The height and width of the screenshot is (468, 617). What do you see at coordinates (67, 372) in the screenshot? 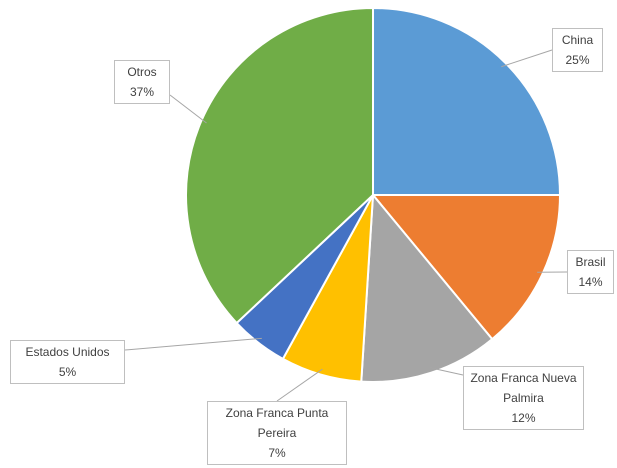
I see `label-value: 5%` at bounding box center [67, 372].